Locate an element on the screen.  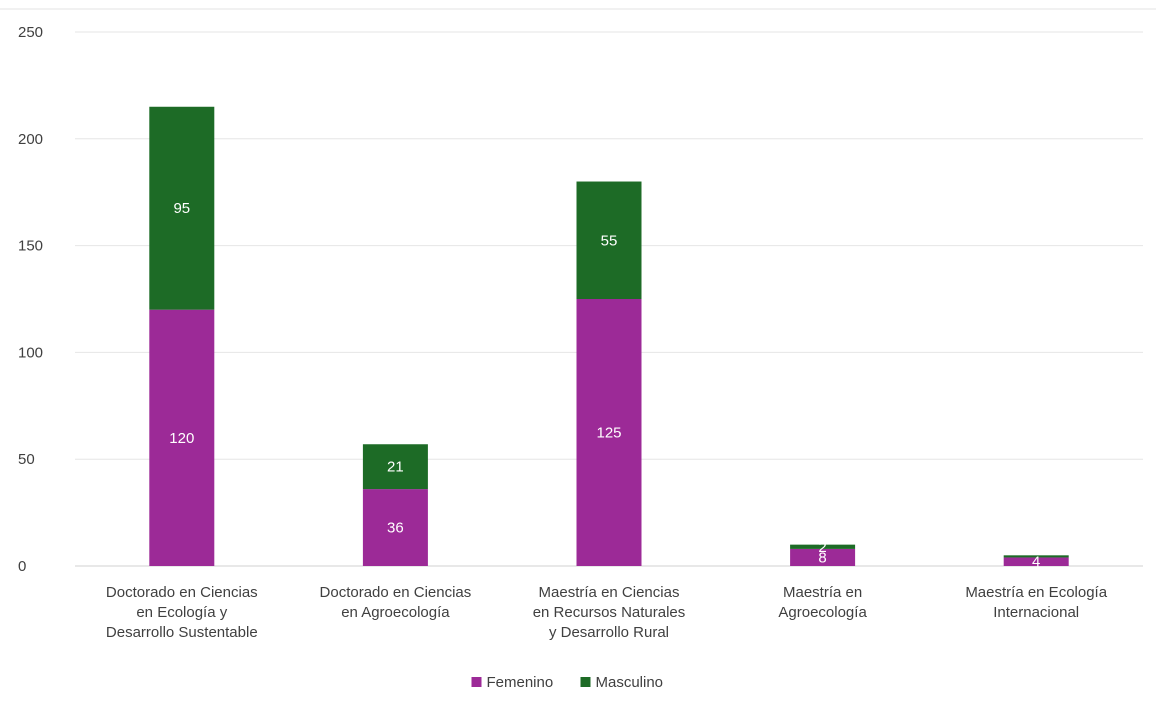
x-category-label: en Ecología y is located at coordinates (181, 612).